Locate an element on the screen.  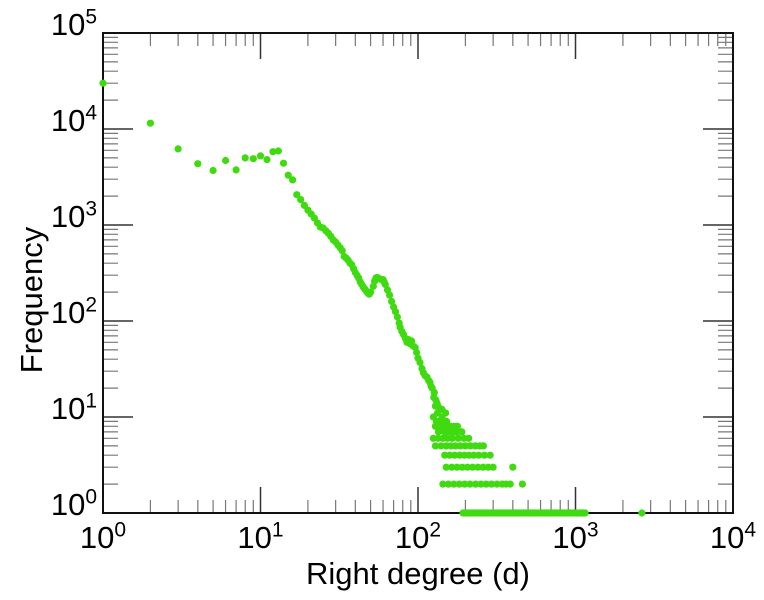
x-tick-label: 10¹ is located at coordinates (260, 536).